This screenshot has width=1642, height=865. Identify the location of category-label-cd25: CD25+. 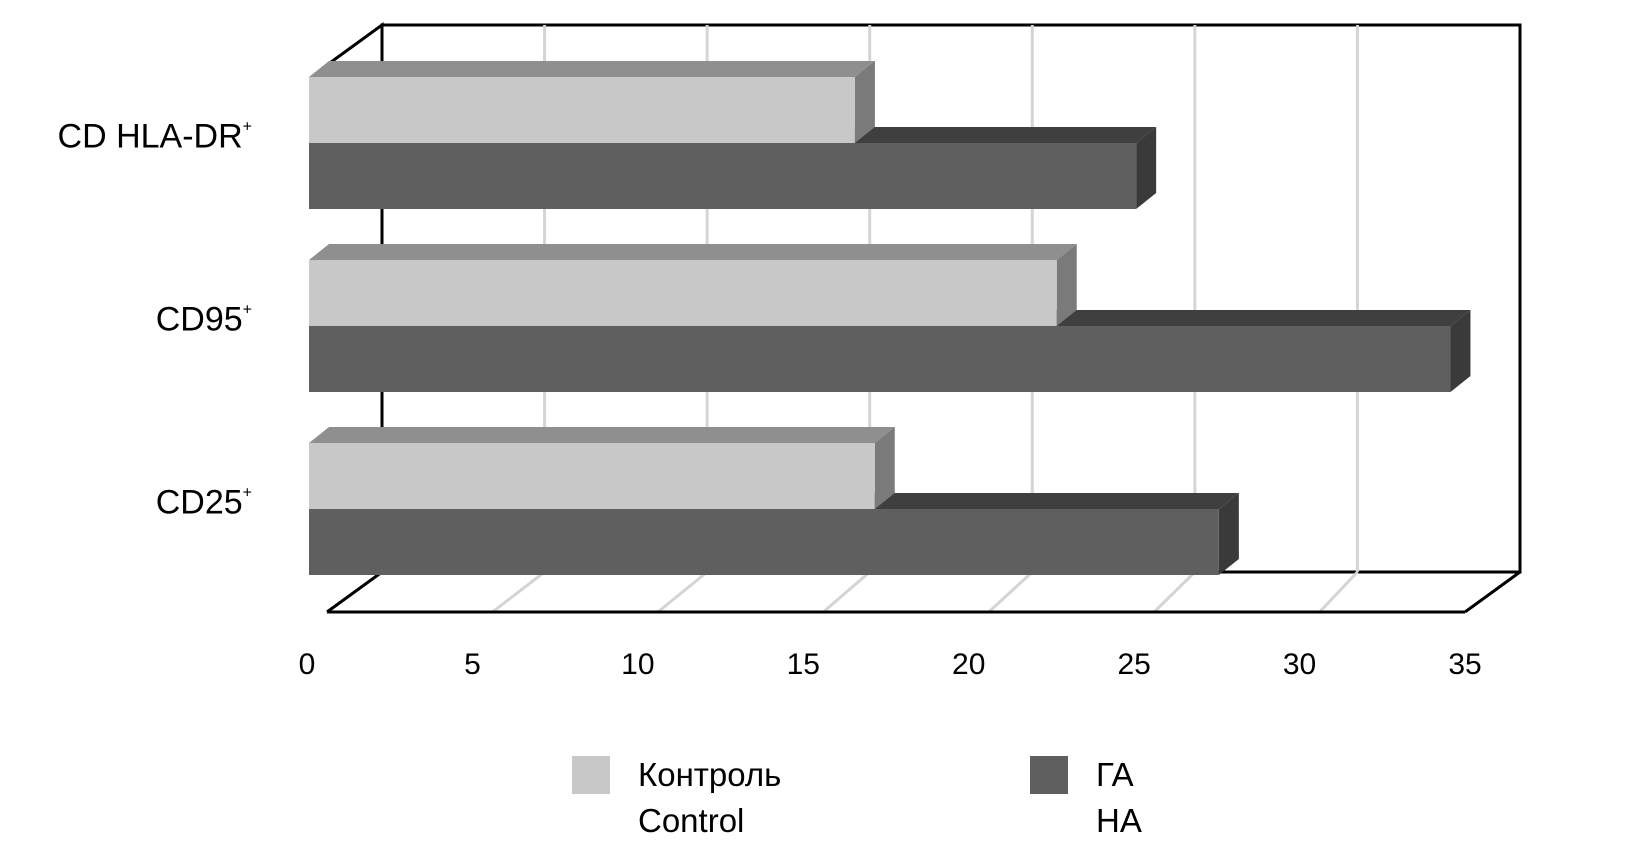
(203, 502).